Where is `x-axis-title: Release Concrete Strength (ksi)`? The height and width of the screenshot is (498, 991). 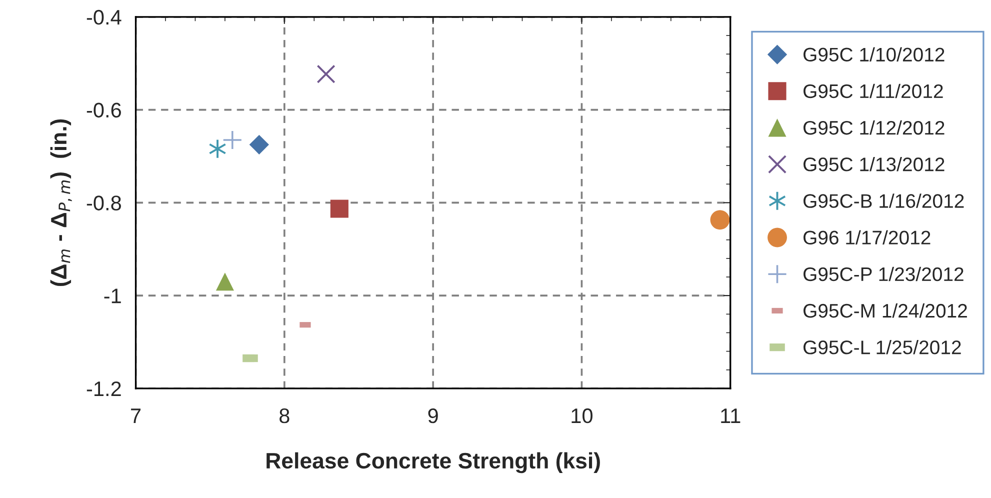 x-axis-title: Release Concrete Strength (ksi) is located at coordinates (433, 463).